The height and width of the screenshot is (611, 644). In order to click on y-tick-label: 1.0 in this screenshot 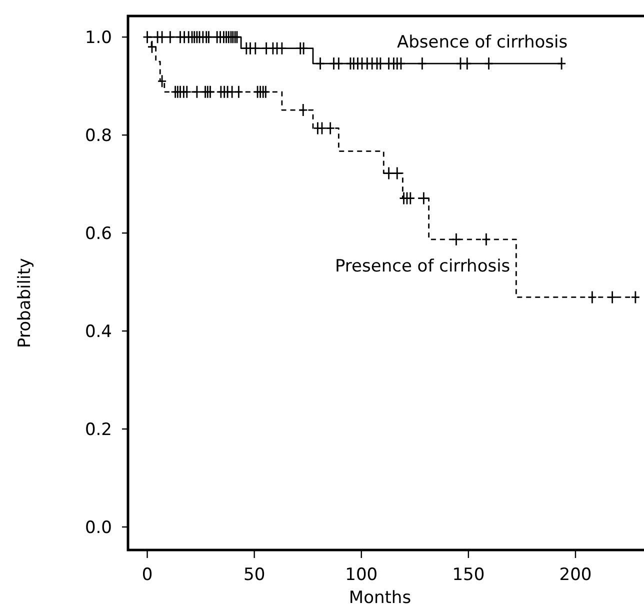, I will do `click(98, 38)`.